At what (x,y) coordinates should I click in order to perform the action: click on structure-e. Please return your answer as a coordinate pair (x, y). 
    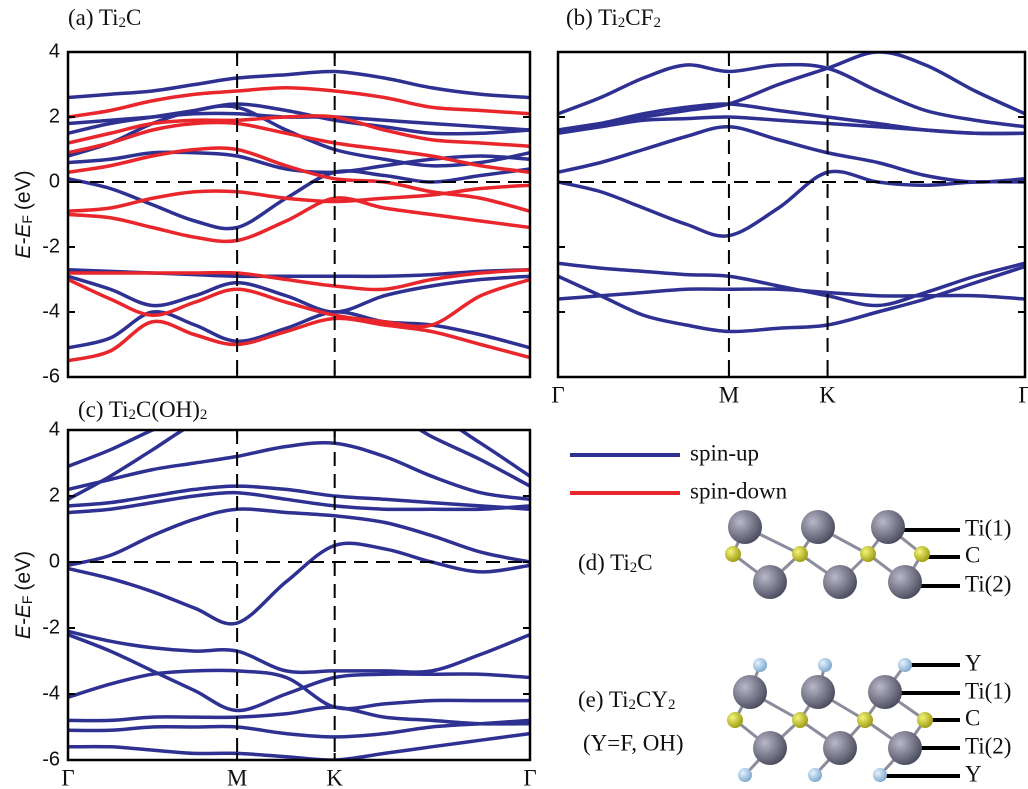
    Looking at the image, I should click on (843, 720).